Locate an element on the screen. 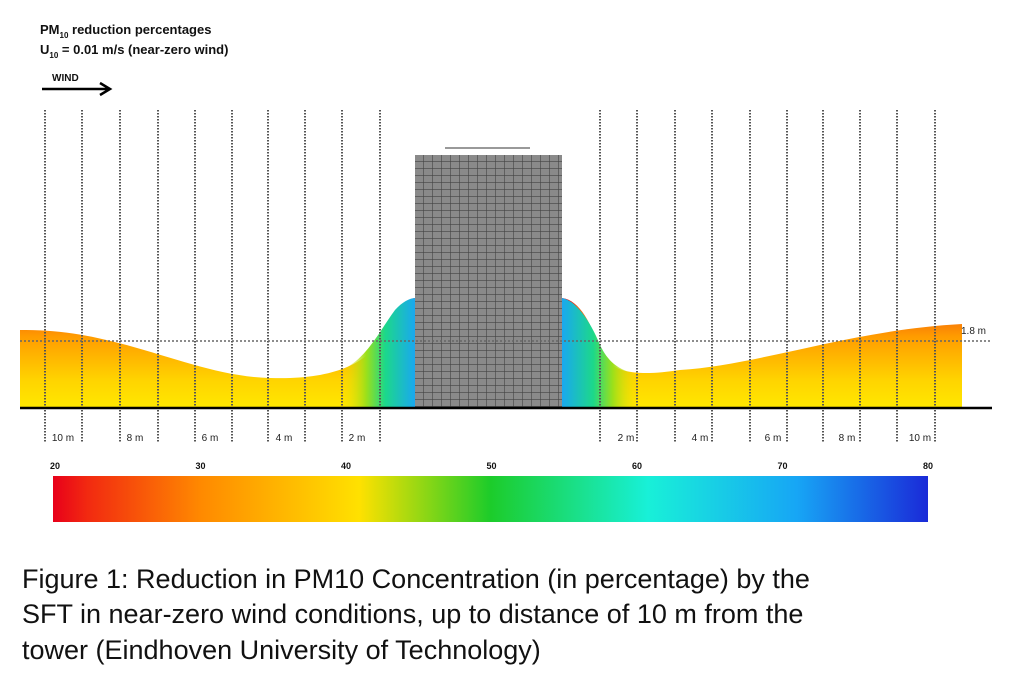 Image resolution: width=1024 pixels, height=687 pixels. header-line: PM10 reduction percentages is located at coordinates (125, 31).